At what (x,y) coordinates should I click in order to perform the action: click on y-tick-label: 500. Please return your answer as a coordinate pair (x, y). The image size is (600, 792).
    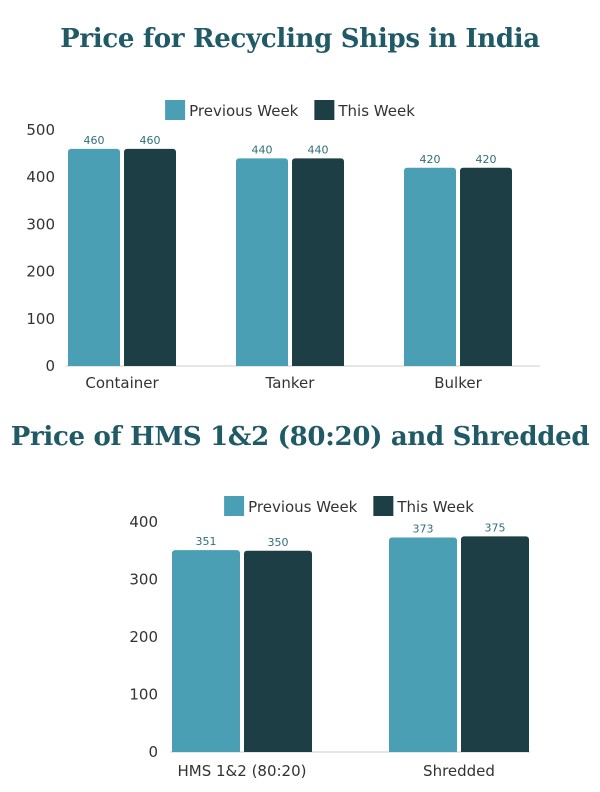
    Looking at the image, I should click on (40, 130).